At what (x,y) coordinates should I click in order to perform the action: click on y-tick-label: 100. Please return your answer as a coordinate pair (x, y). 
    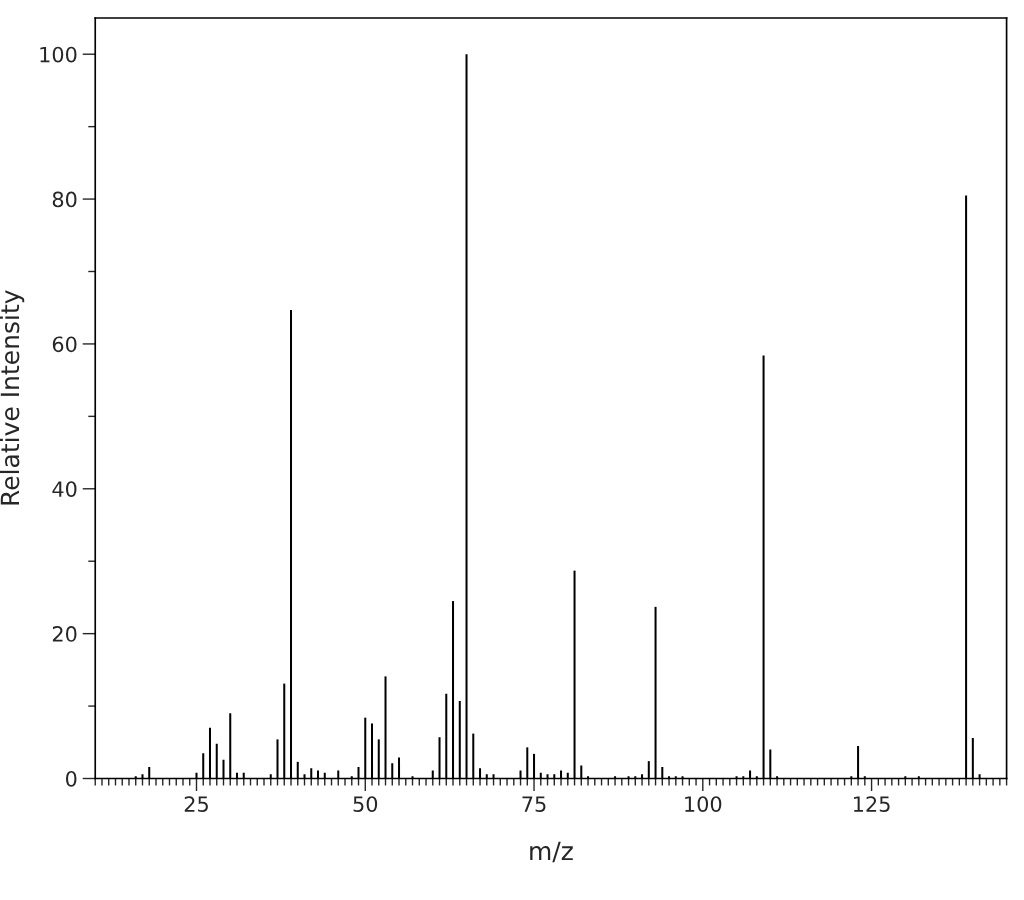
    Looking at the image, I should click on (58, 54).